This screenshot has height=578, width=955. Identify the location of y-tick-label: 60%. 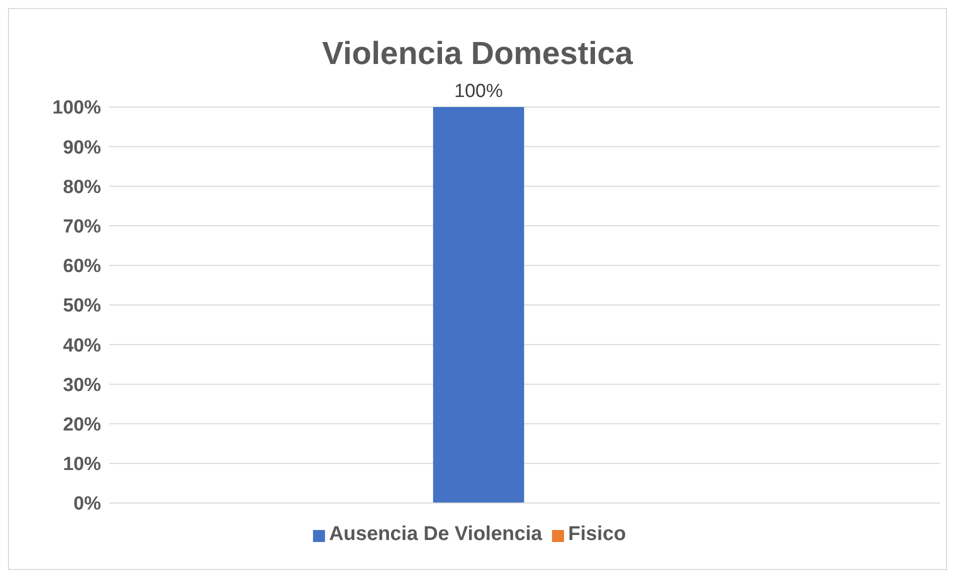
(82, 267).